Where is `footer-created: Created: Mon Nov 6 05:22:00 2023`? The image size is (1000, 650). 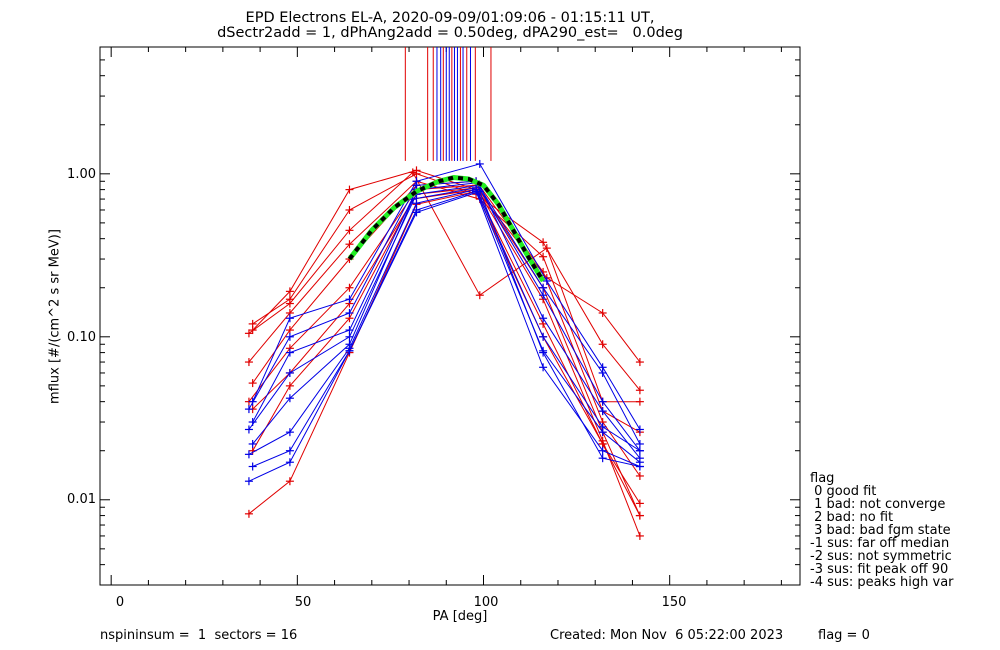 footer-created: Created: Mon Nov 6 05:22:00 2023 is located at coordinates (667, 635).